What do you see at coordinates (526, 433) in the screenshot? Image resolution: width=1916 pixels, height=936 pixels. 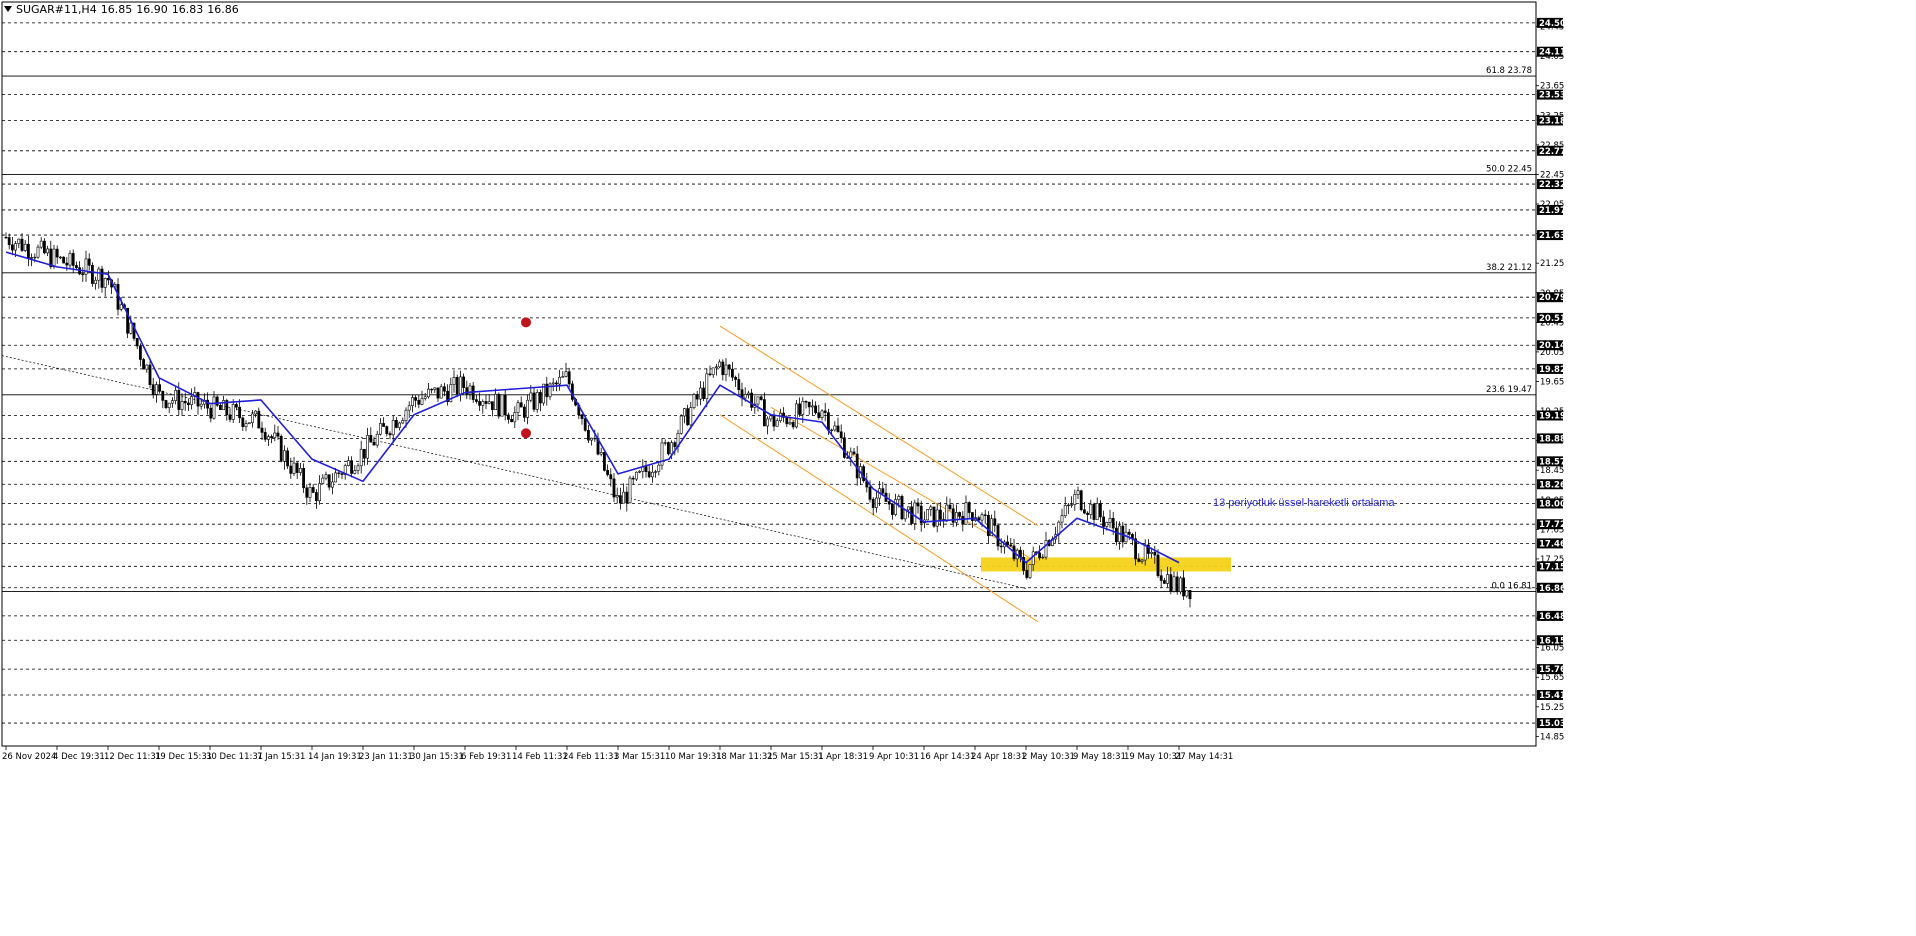 I see `marker-dot` at bounding box center [526, 433].